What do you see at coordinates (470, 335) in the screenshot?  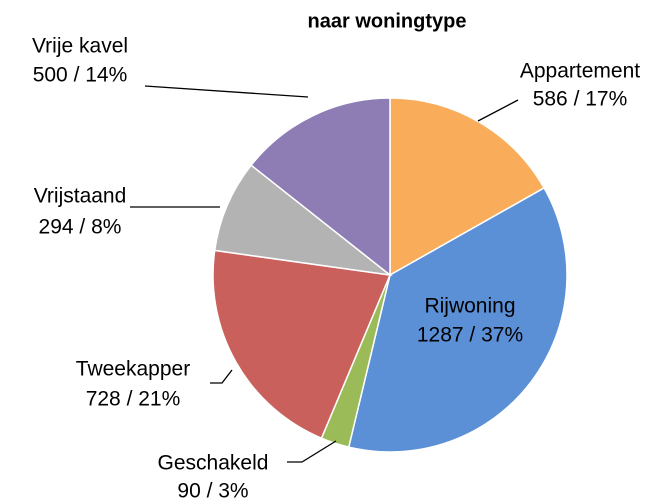 I see `value-label: 1287 / 37%` at bounding box center [470, 335].